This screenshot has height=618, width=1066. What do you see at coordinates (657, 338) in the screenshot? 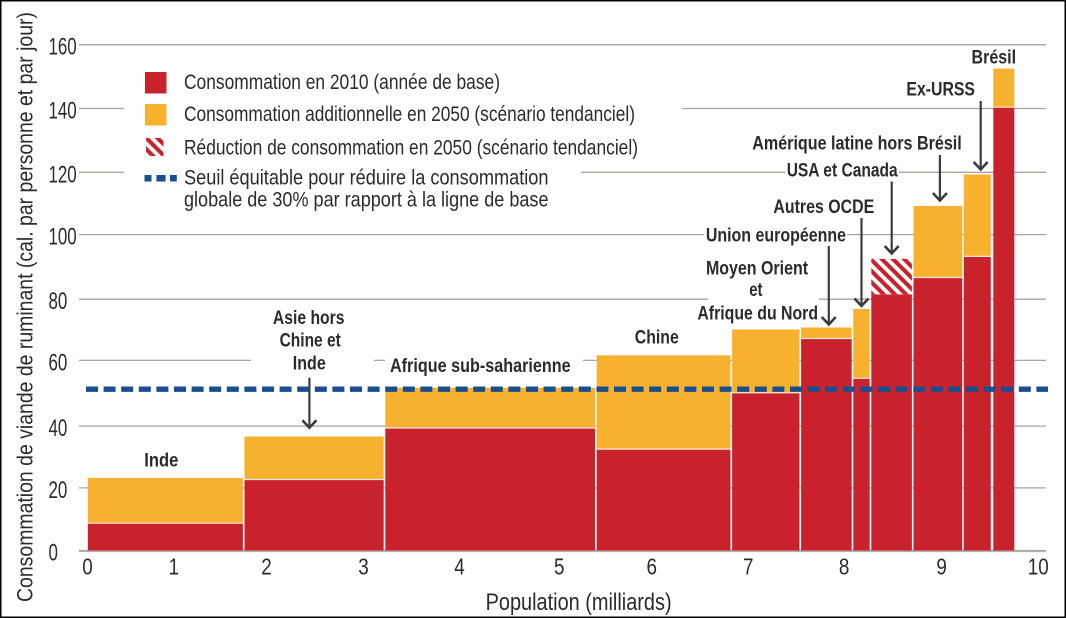
I see `svg-text: Chine` at bounding box center [657, 338].